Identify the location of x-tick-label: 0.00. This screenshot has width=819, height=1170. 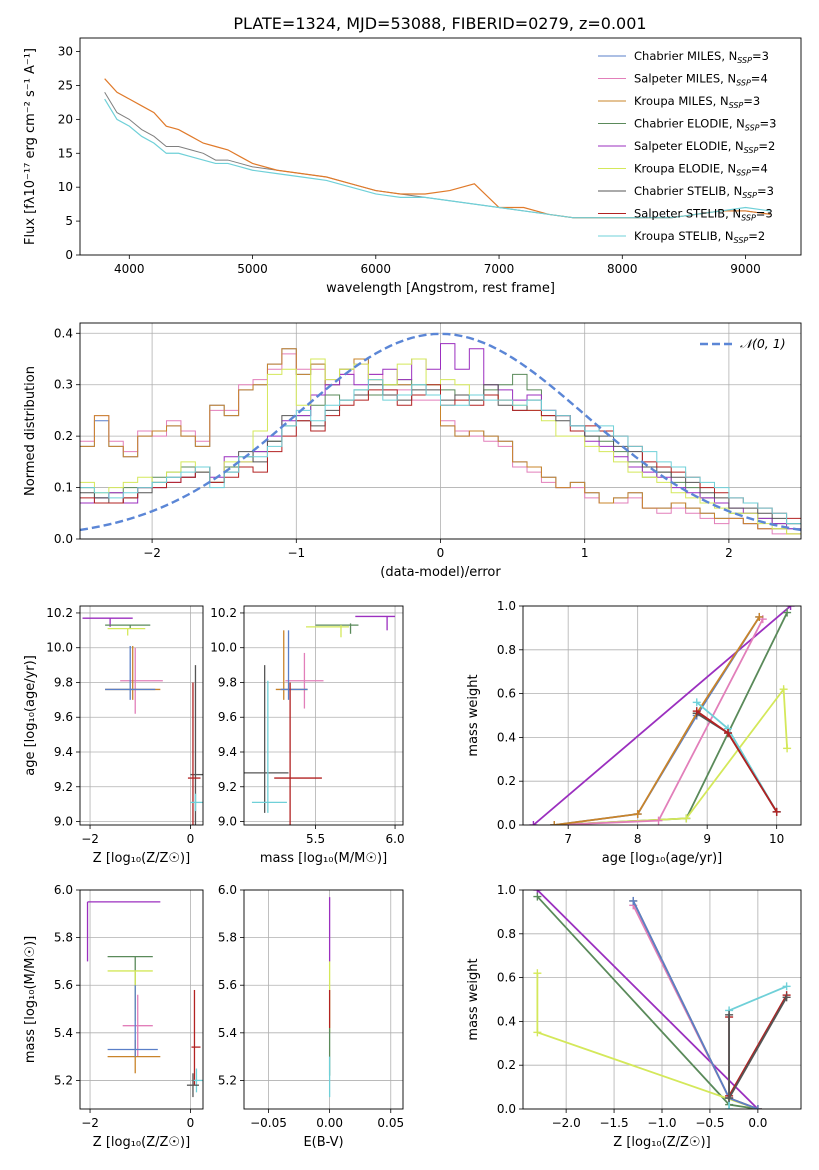
(329, 1123).